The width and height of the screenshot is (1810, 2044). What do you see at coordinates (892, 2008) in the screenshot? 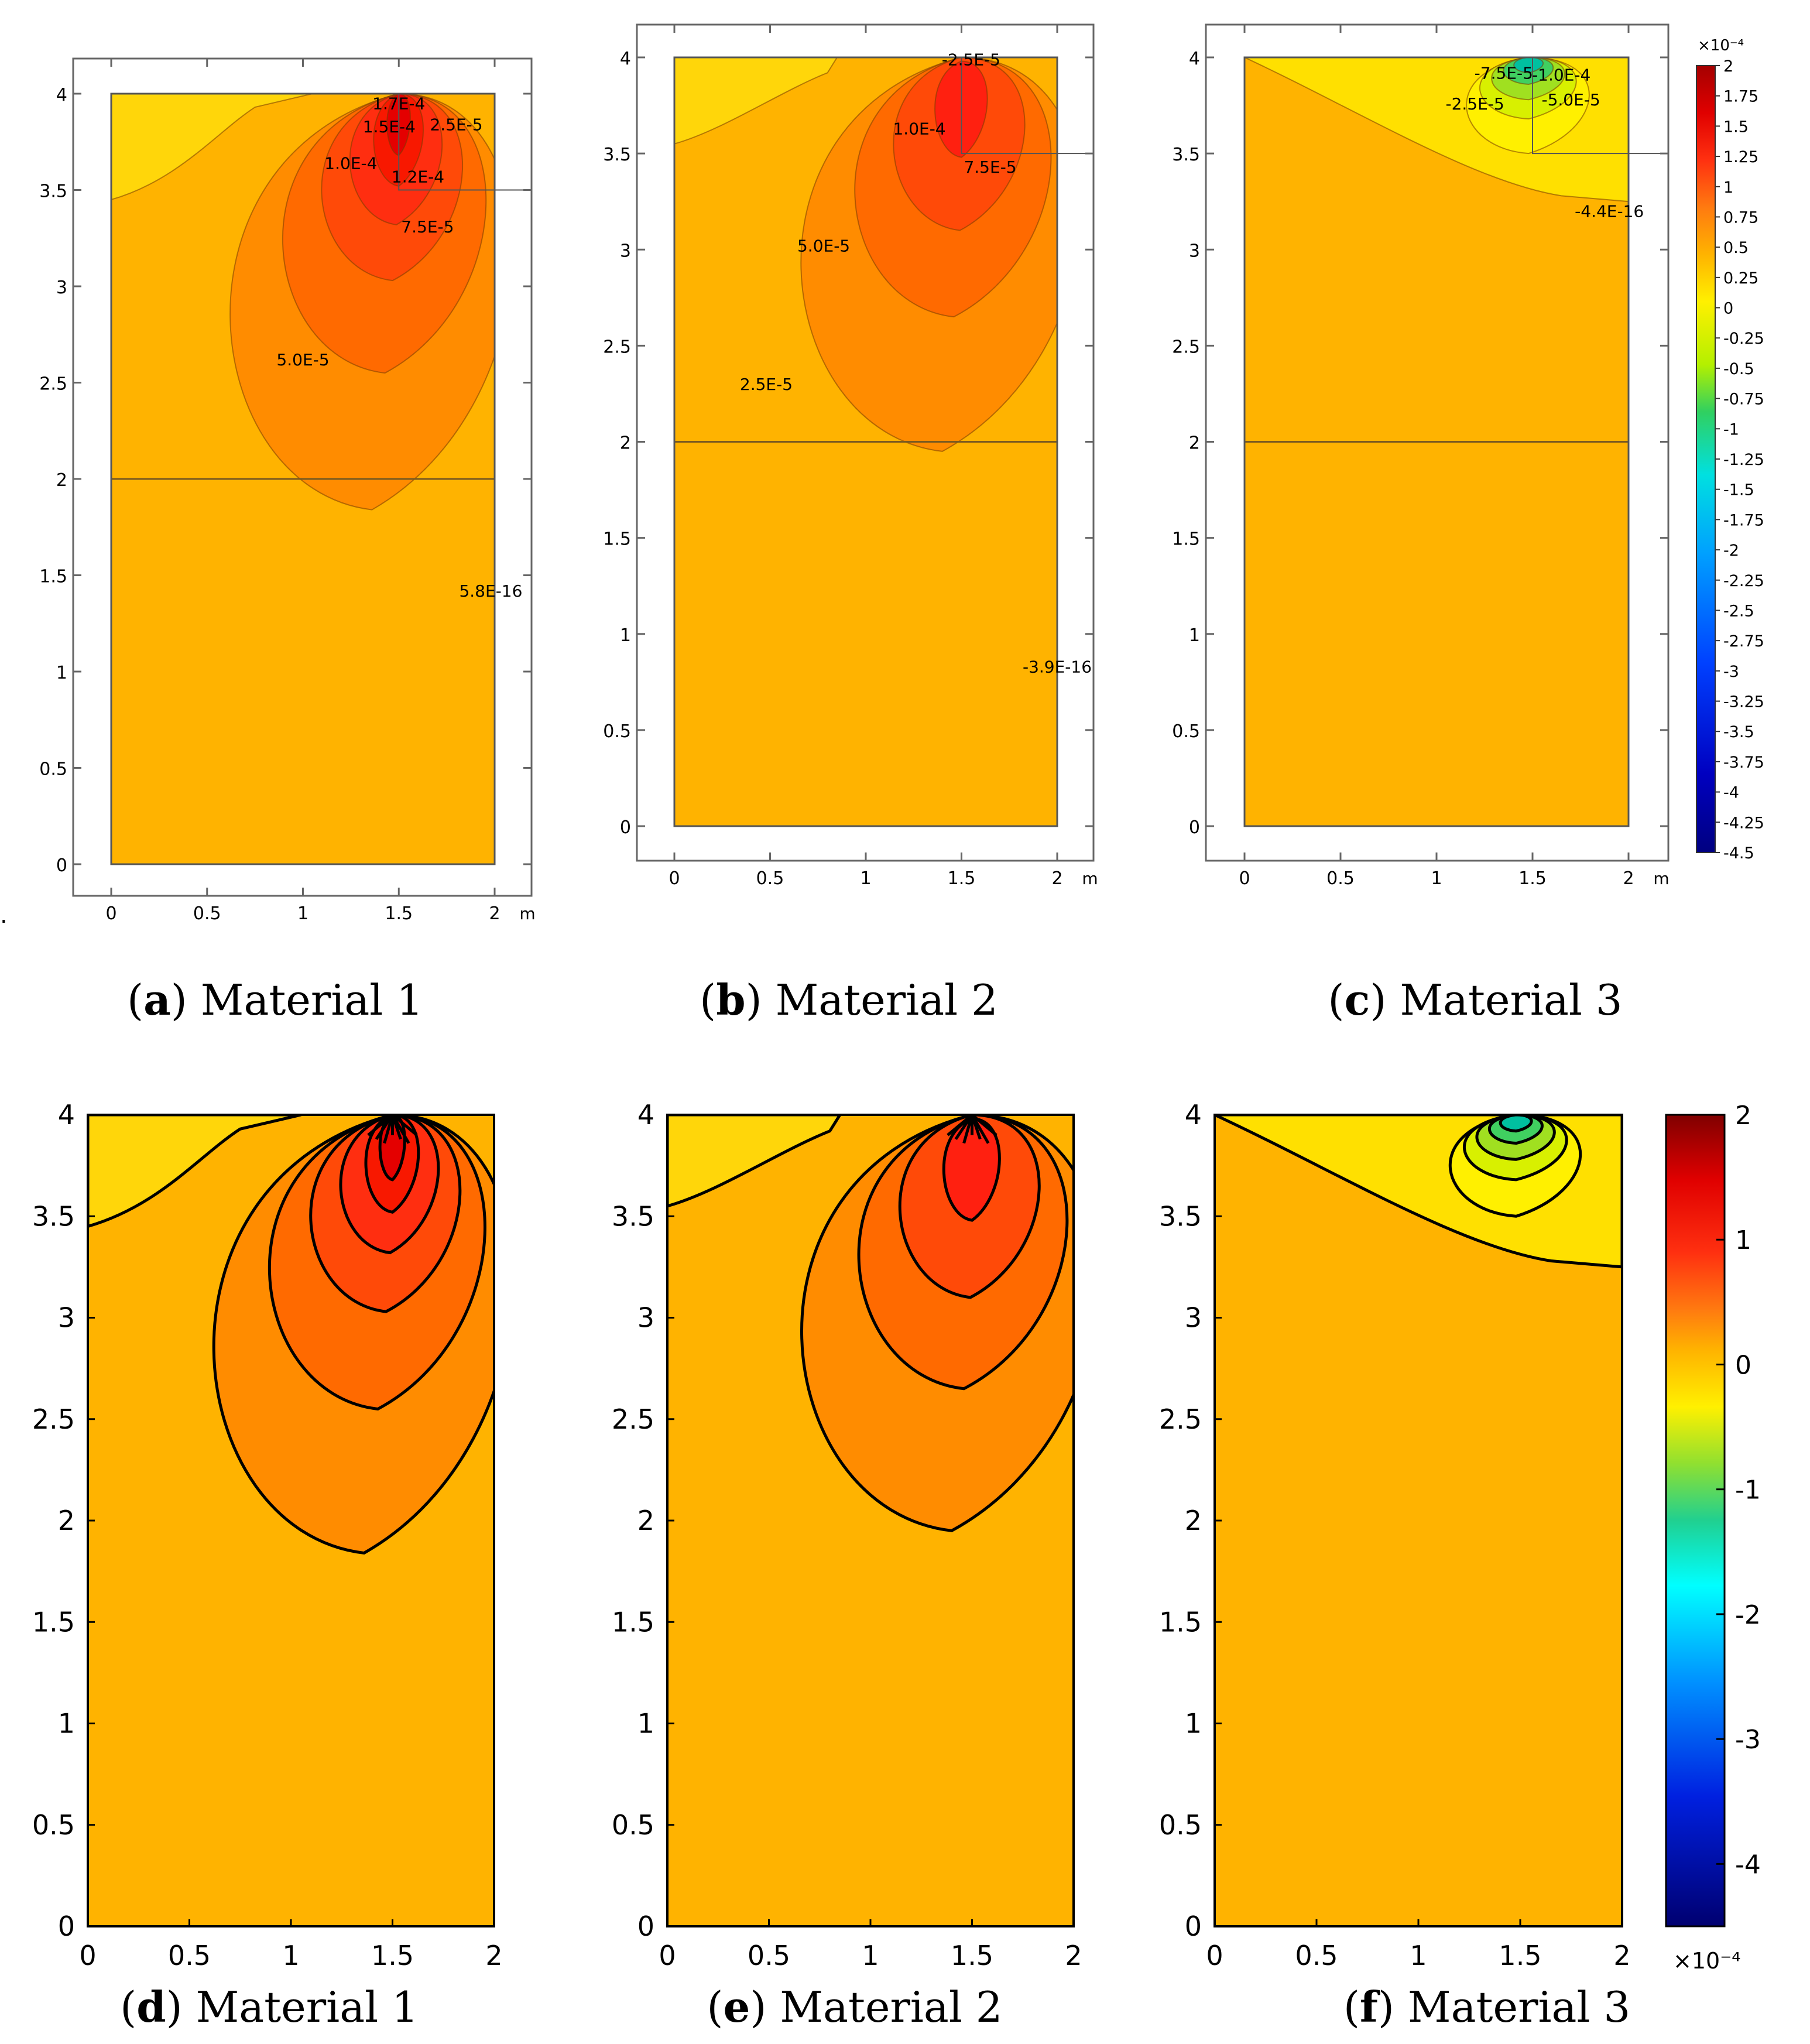
I see `caption-e-title: Material 2` at bounding box center [892, 2008].